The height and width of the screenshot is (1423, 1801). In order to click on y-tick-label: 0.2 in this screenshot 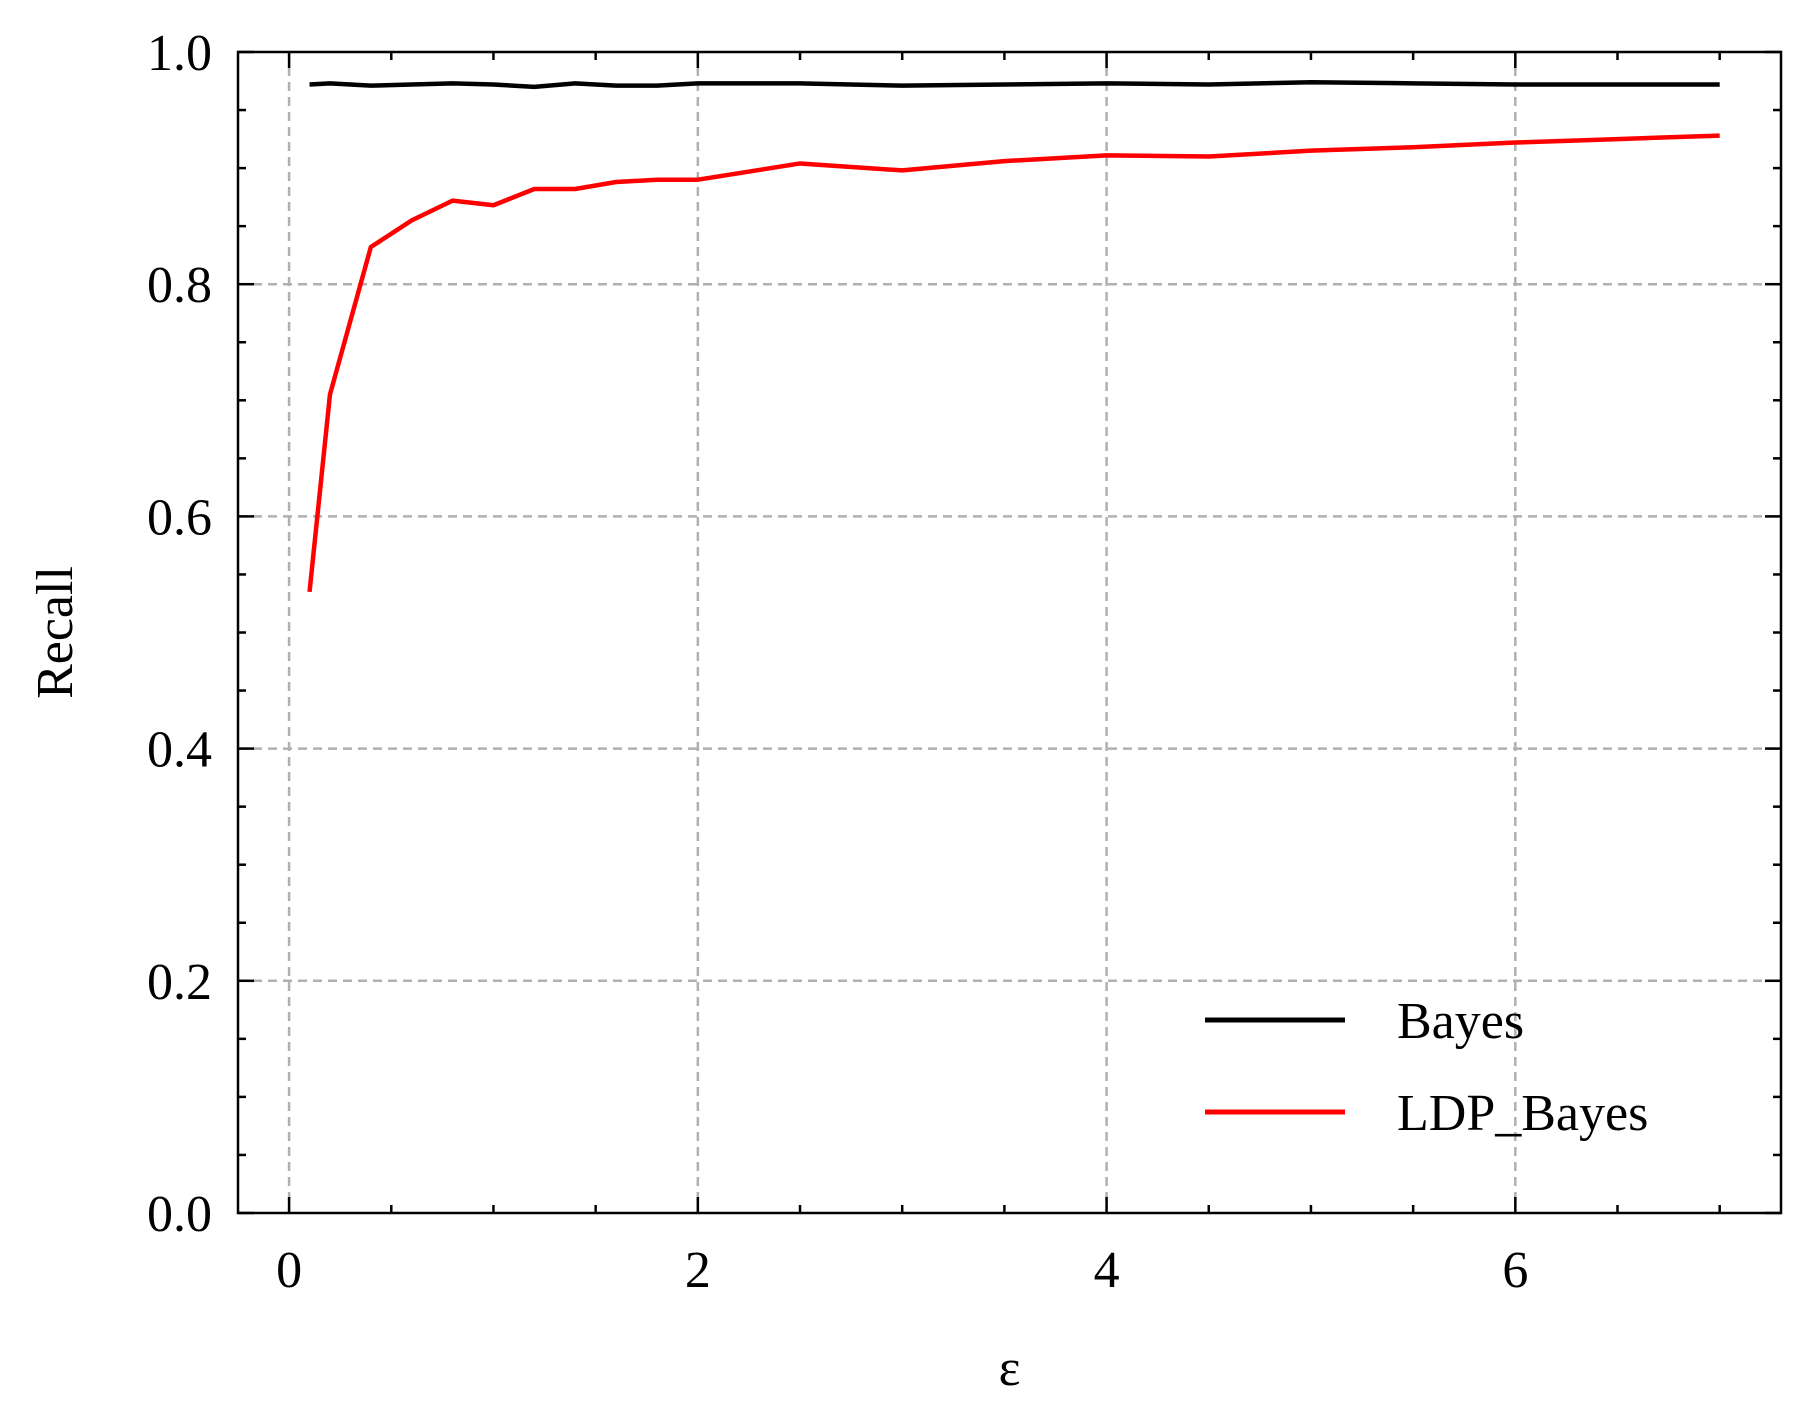, I will do `click(179, 982)`.